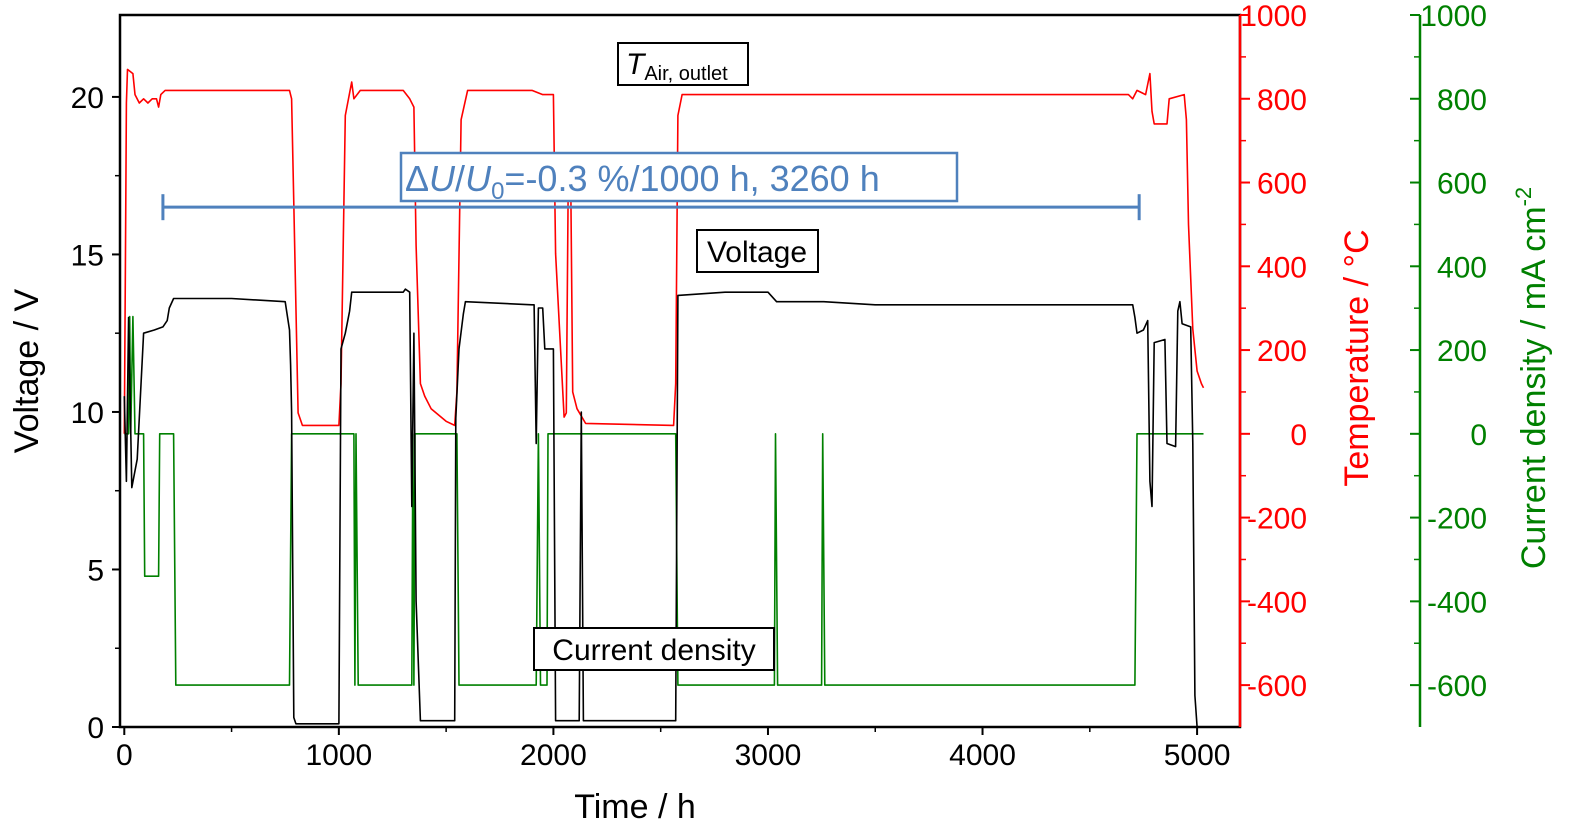 This screenshot has width=1570, height=827. I want to click on degradation-slash: /, so click(460, 178).